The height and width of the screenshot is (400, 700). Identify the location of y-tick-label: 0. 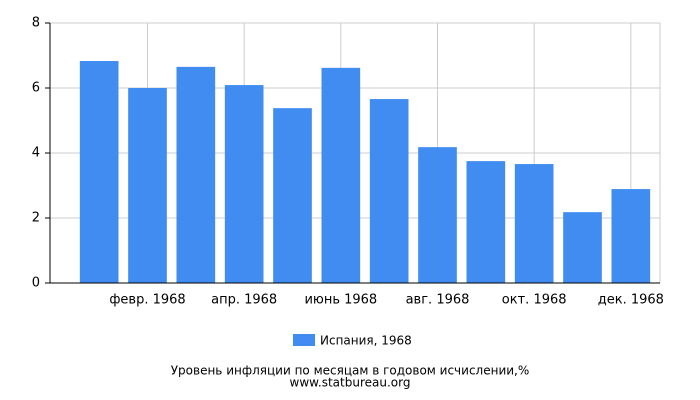
(36, 283).